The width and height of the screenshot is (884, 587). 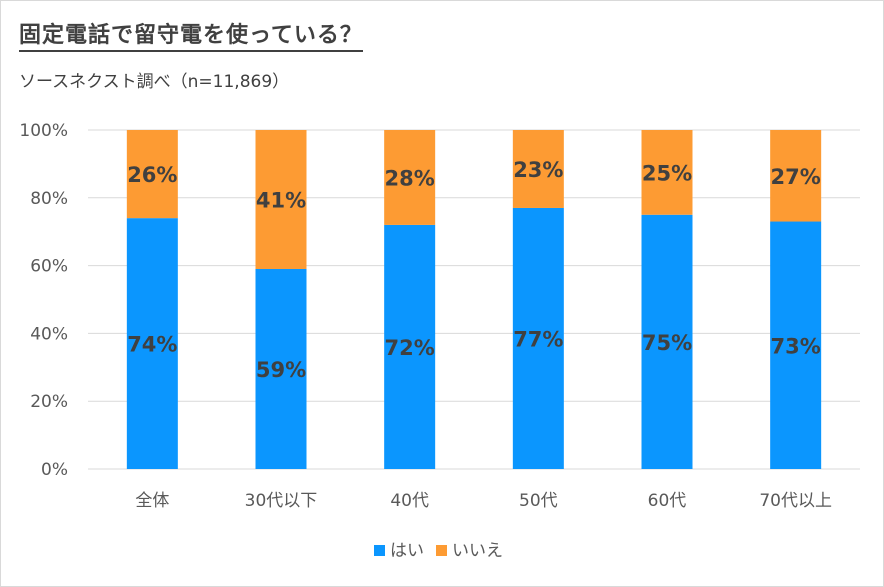 I want to click on legend-label-yes: はい, so click(x=407, y=551).